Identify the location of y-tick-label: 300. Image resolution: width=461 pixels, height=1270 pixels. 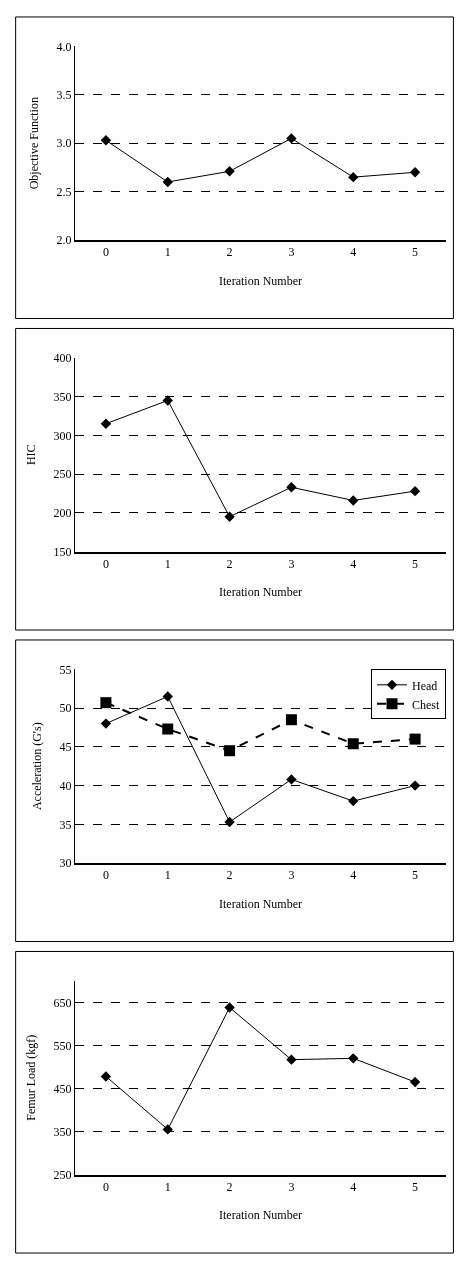
(62, 435).